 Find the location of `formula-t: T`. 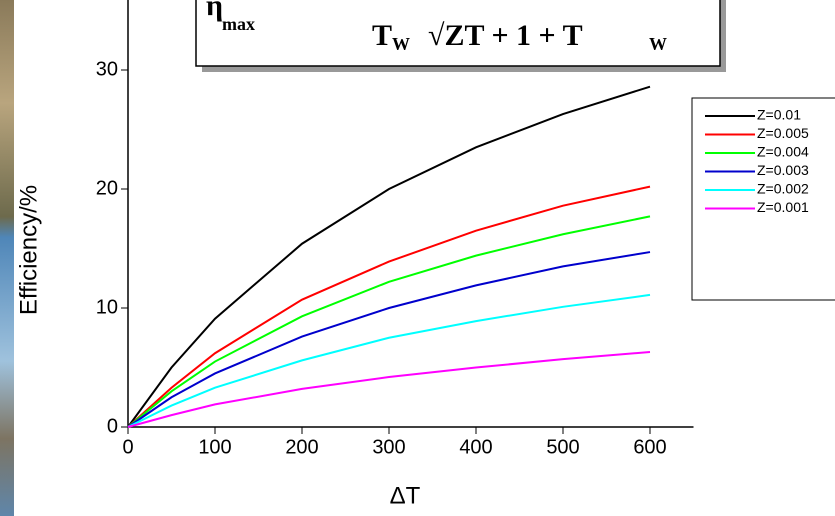

formula-t: T is located at coordinates (382, 35).